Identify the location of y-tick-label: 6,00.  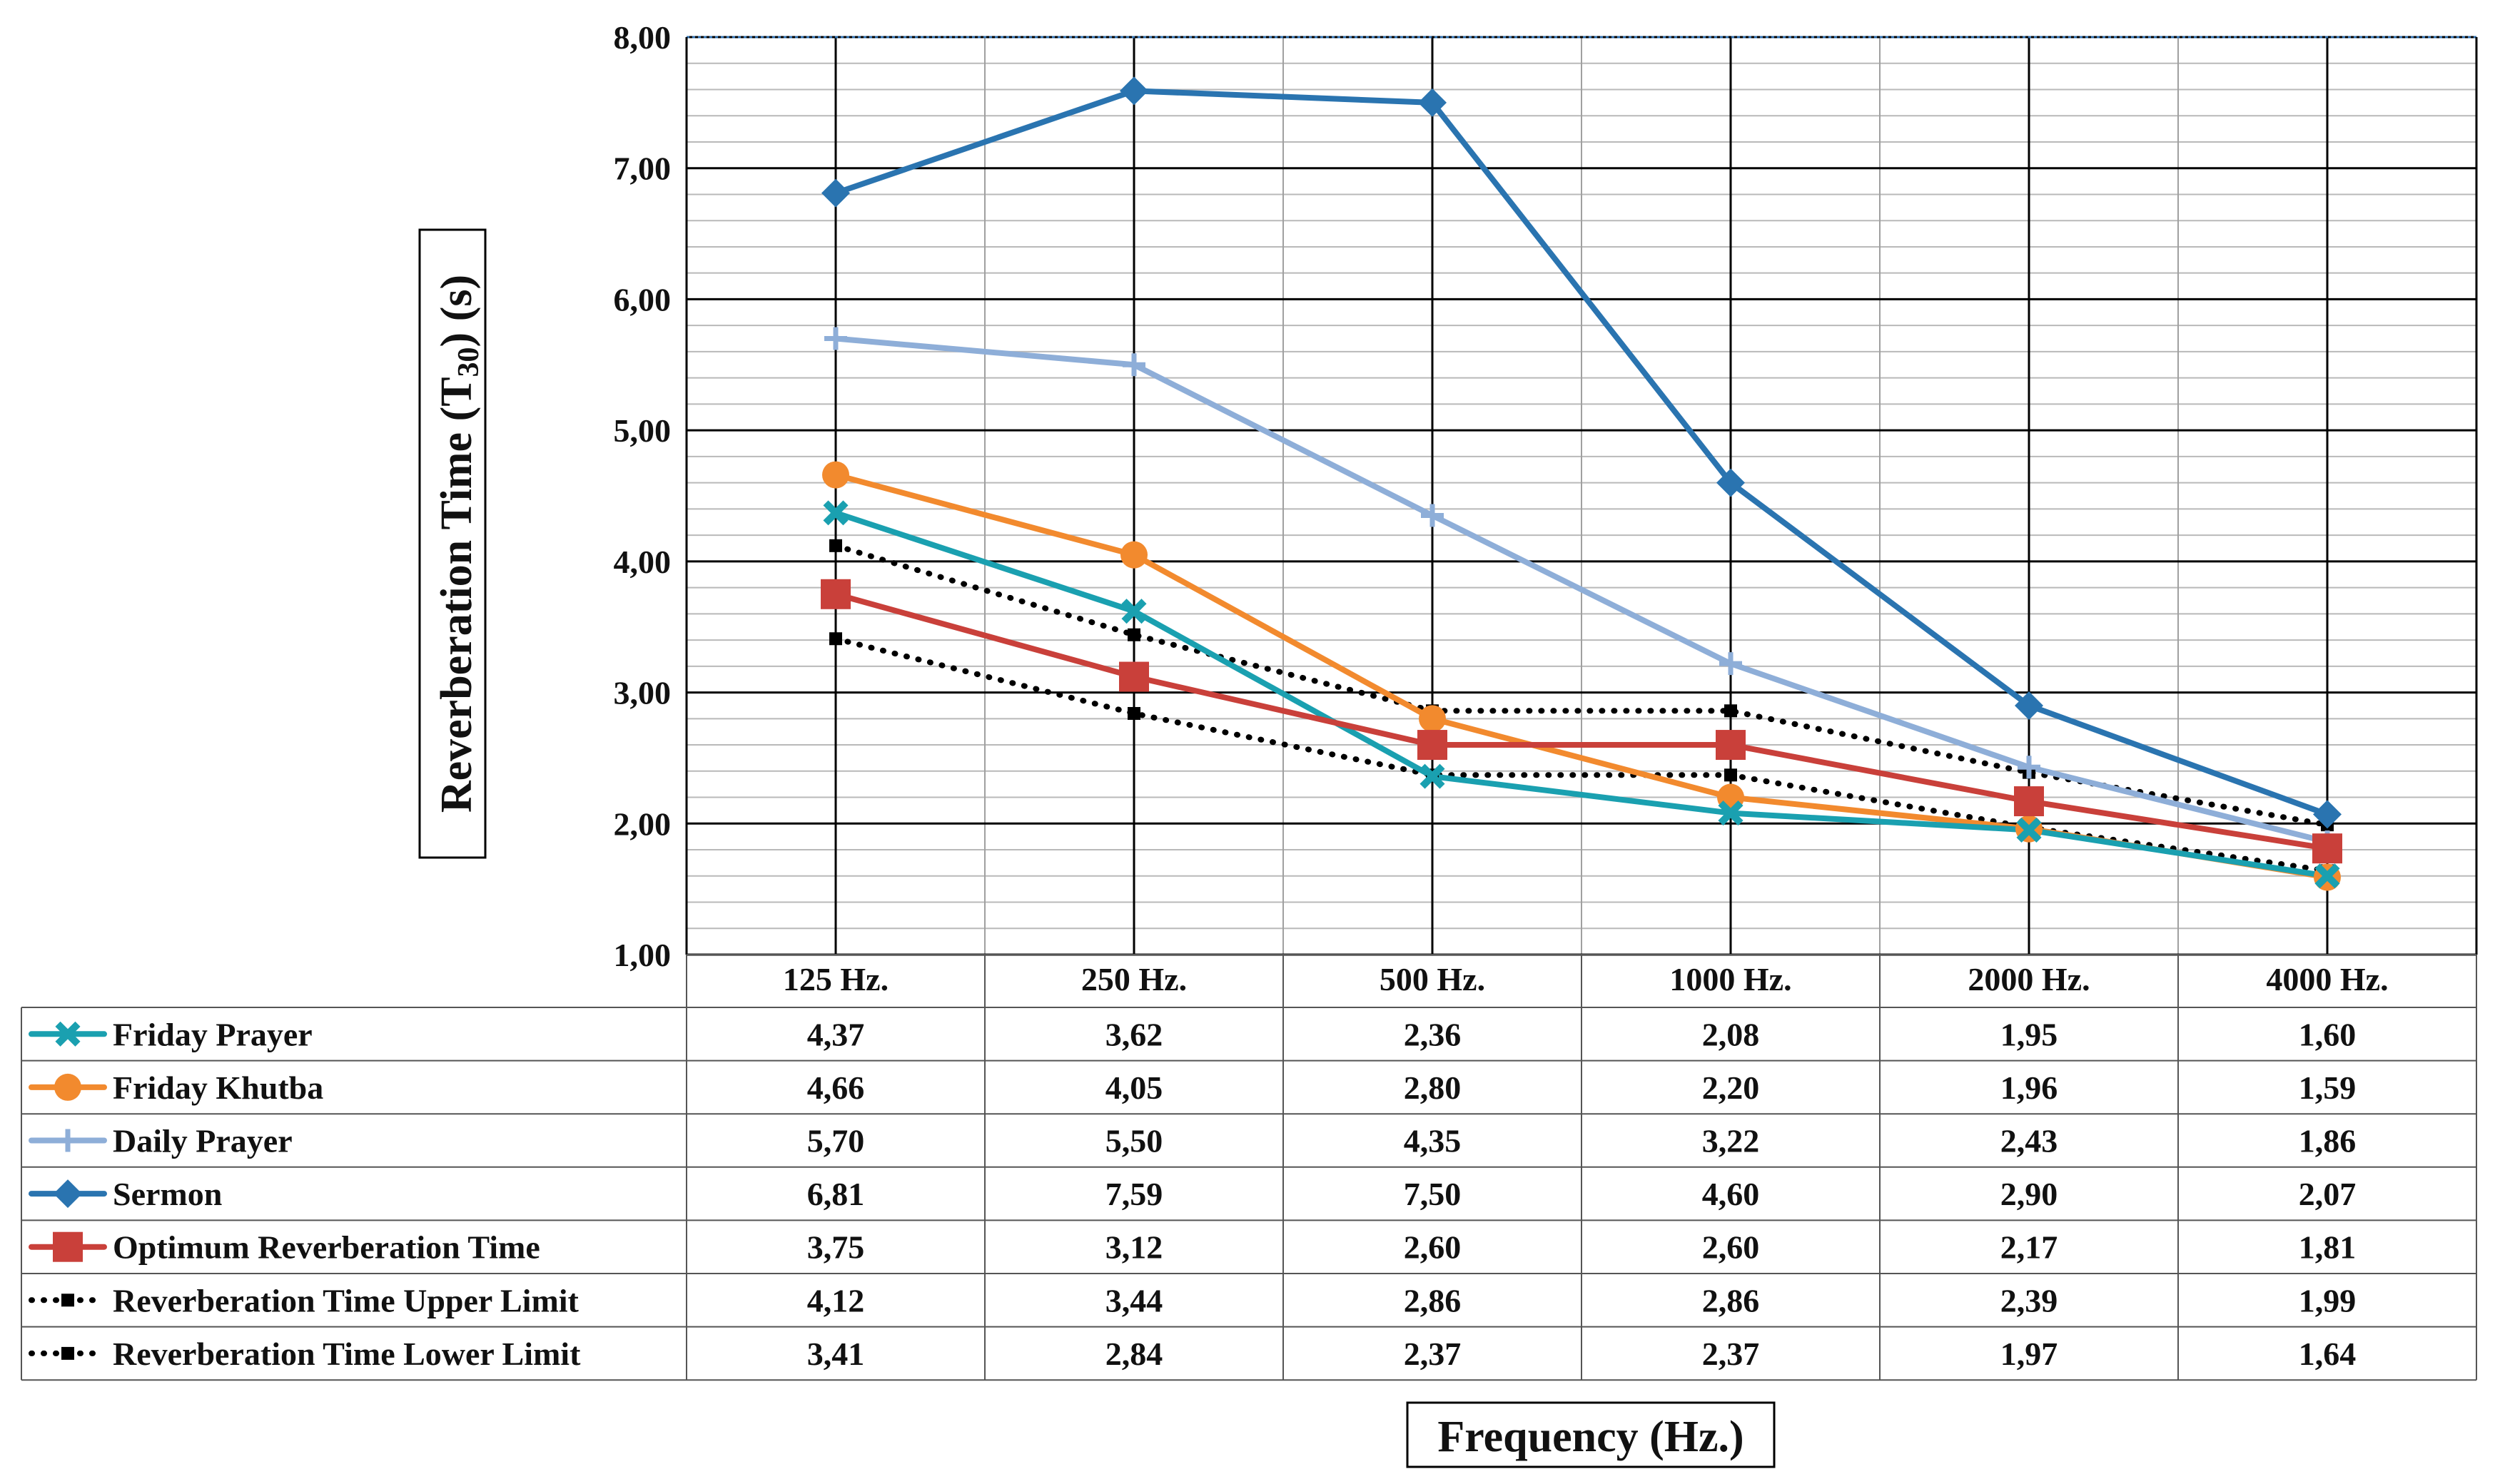
(643, 299).